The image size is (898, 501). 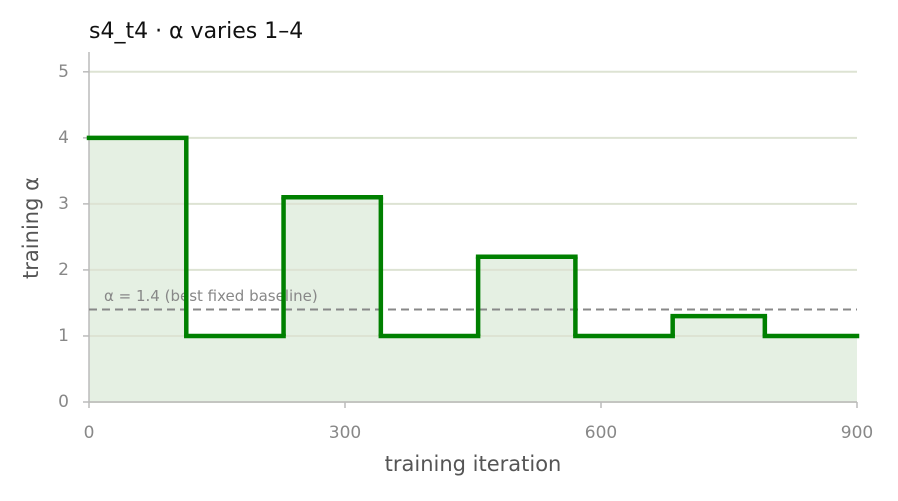 What do you see at coordinates (345, 433) in the screenshot?
I see `x-tick-label: 300` at bounding box center [345, 433].